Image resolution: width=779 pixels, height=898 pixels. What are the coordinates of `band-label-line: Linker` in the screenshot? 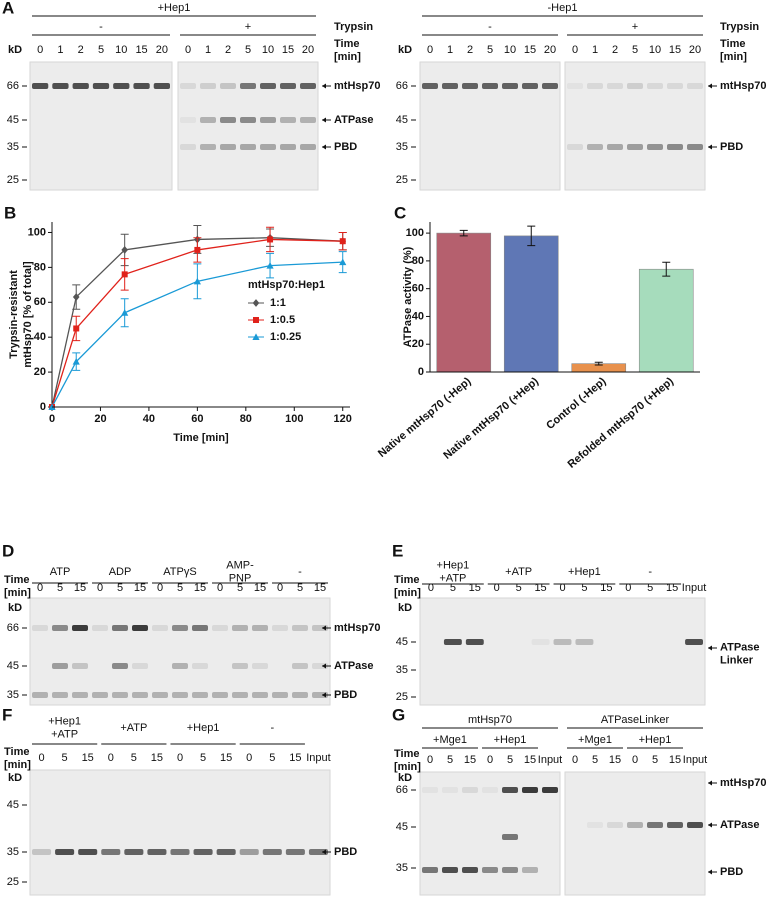 It's located at (737, 660).